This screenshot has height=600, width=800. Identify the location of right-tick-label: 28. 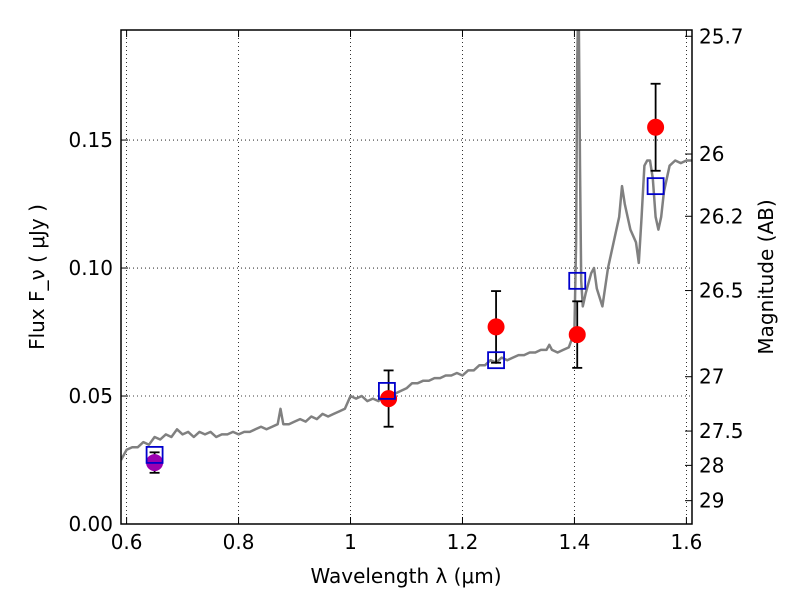
(711, 465).